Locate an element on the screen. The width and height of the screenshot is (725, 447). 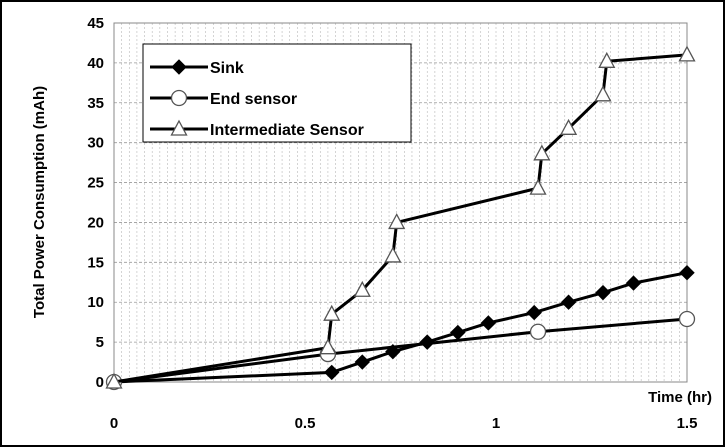
y-tick-label: 45 is located at coordinates (95, 23).